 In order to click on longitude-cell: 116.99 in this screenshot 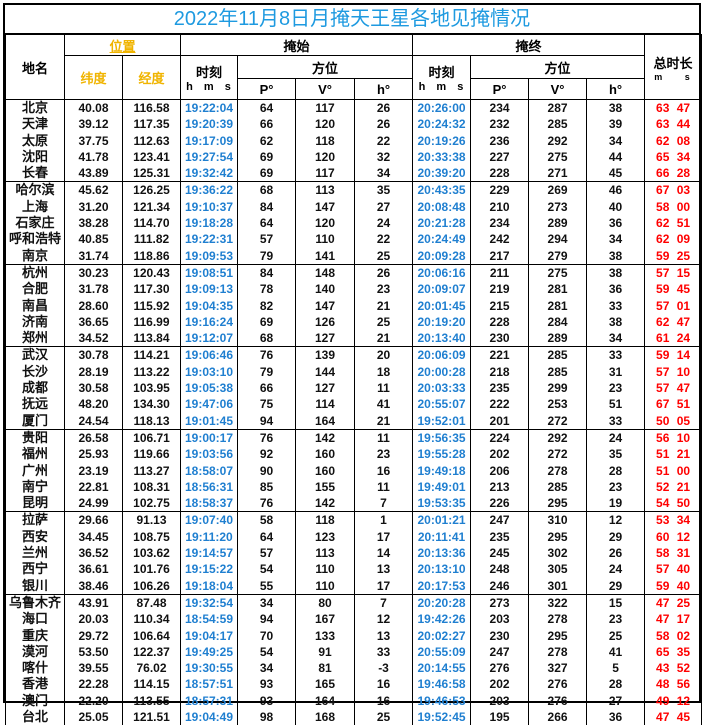, I will do `click(152, 322)`.